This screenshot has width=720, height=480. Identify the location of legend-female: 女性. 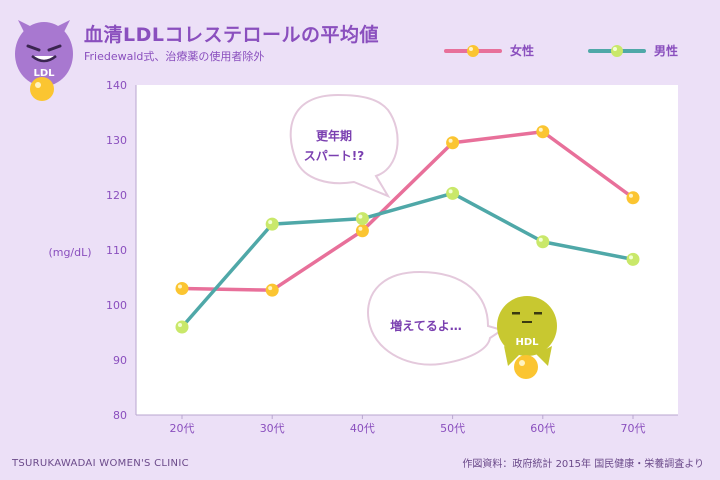
(489, 50).